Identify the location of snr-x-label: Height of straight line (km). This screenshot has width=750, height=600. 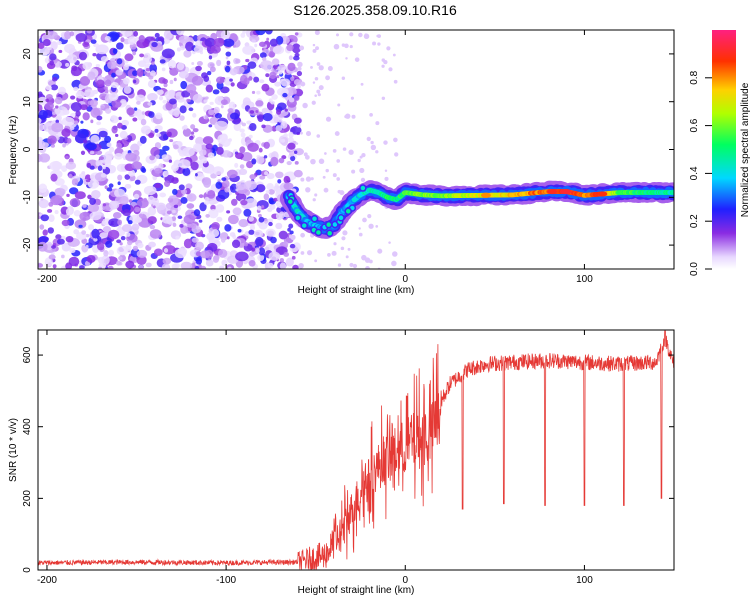
(356, 590).